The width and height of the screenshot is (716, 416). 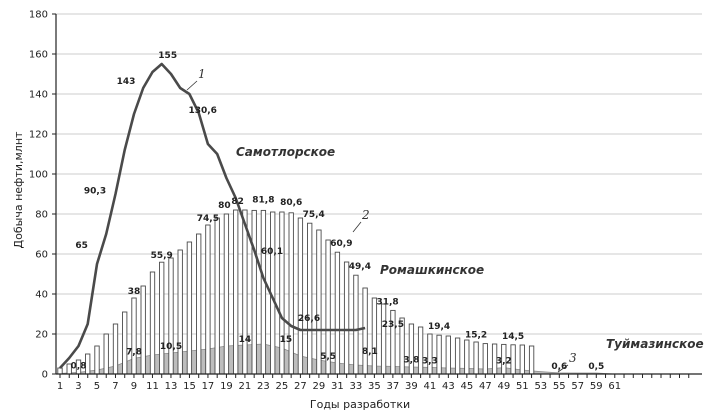 I want to click on data-label: 130,6, so click(x=202, y=111).